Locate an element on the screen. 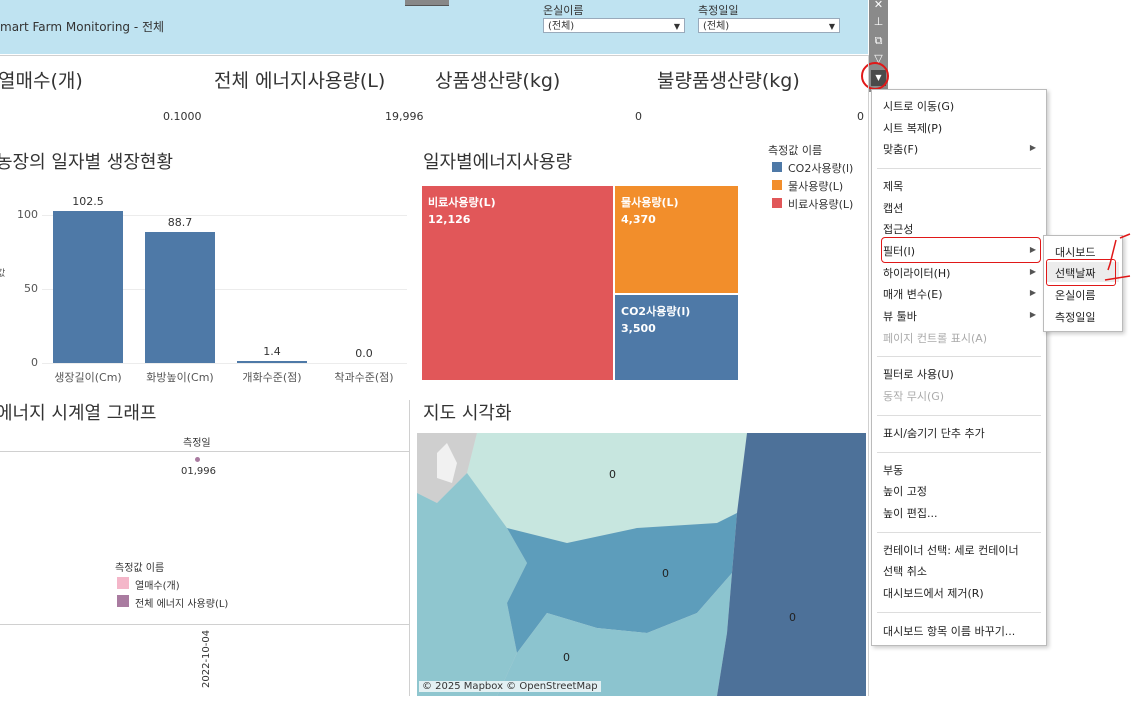 This screenshot has width=1136, height=709. map-svg is located at coordinates (641, 564).